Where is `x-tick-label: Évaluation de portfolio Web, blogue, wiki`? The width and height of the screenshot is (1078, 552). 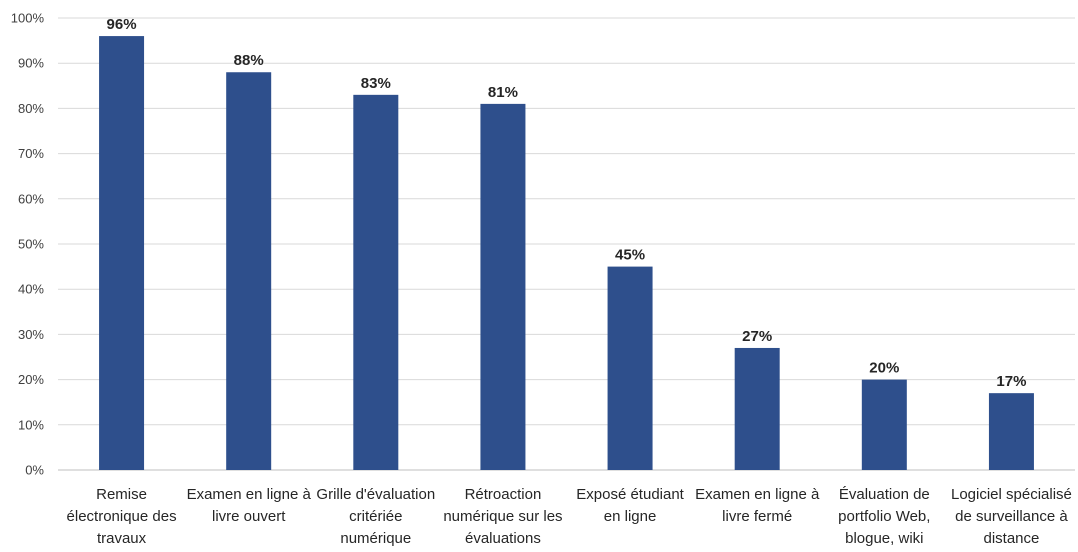 x-tick-label: Évaluation de portfolio Web, blogue, wiki is located at coordinates (884, 516).